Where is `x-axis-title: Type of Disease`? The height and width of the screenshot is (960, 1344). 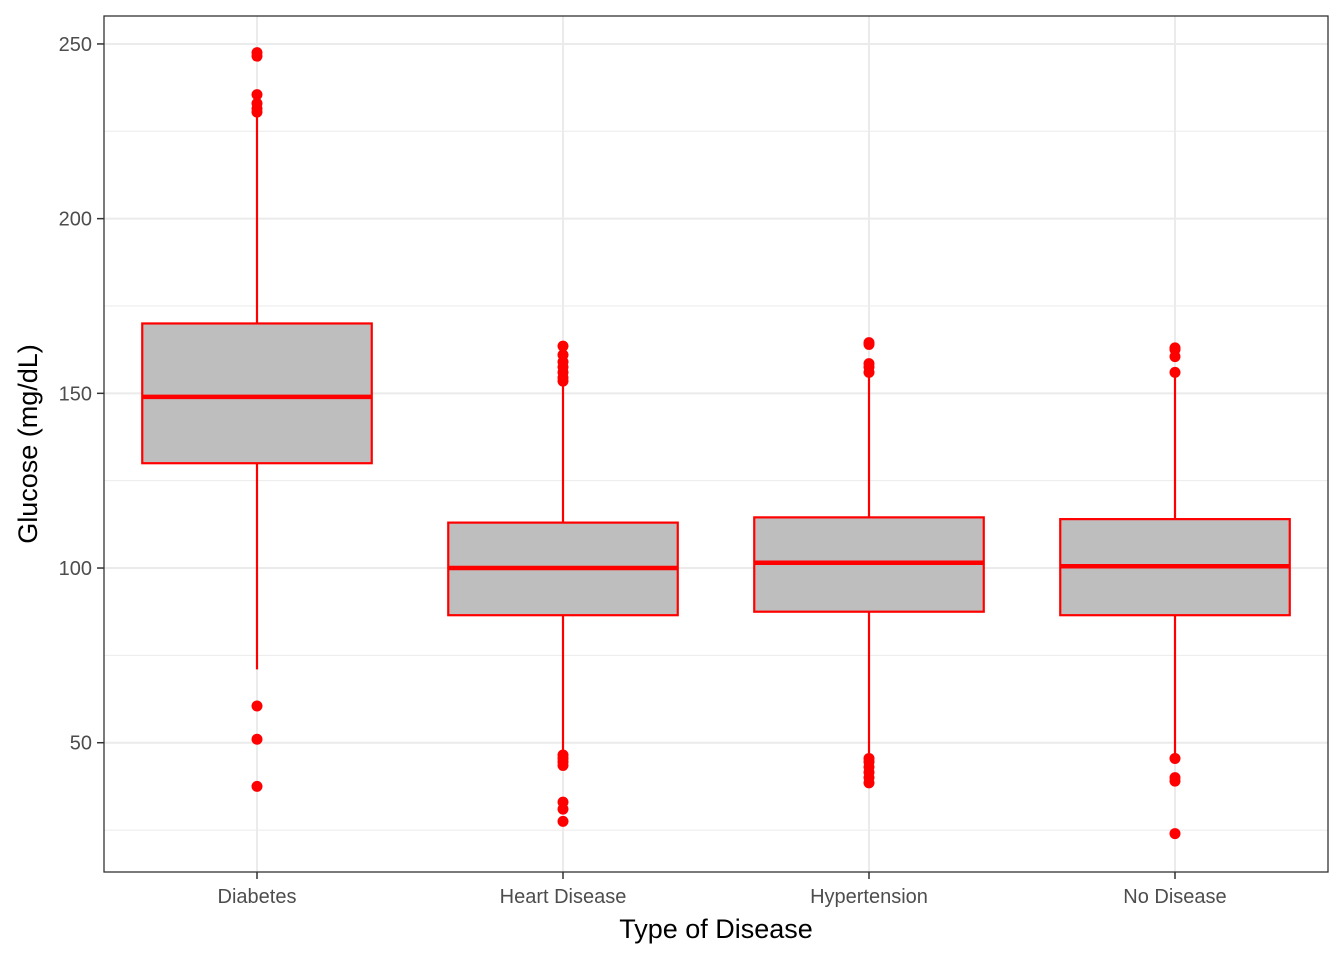 x-axis-title: Type of Disease is located at coordinates (716, 929).